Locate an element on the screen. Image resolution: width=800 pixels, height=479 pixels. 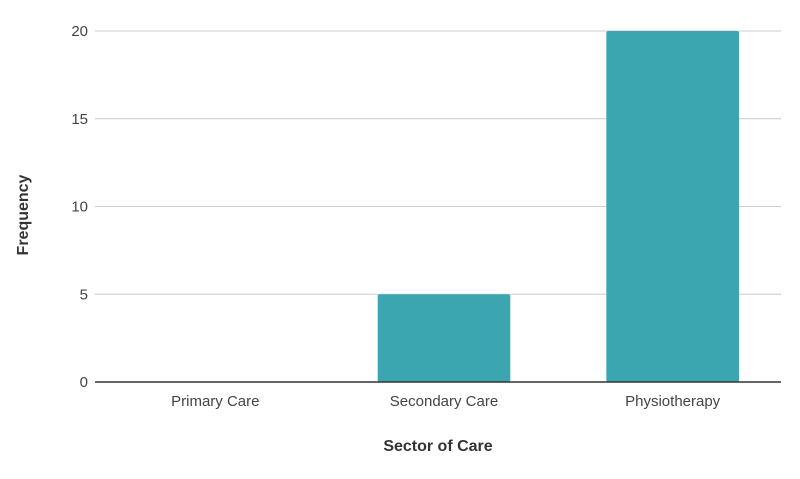
y-tick-label: 10 is located at coordinates (79, 207).